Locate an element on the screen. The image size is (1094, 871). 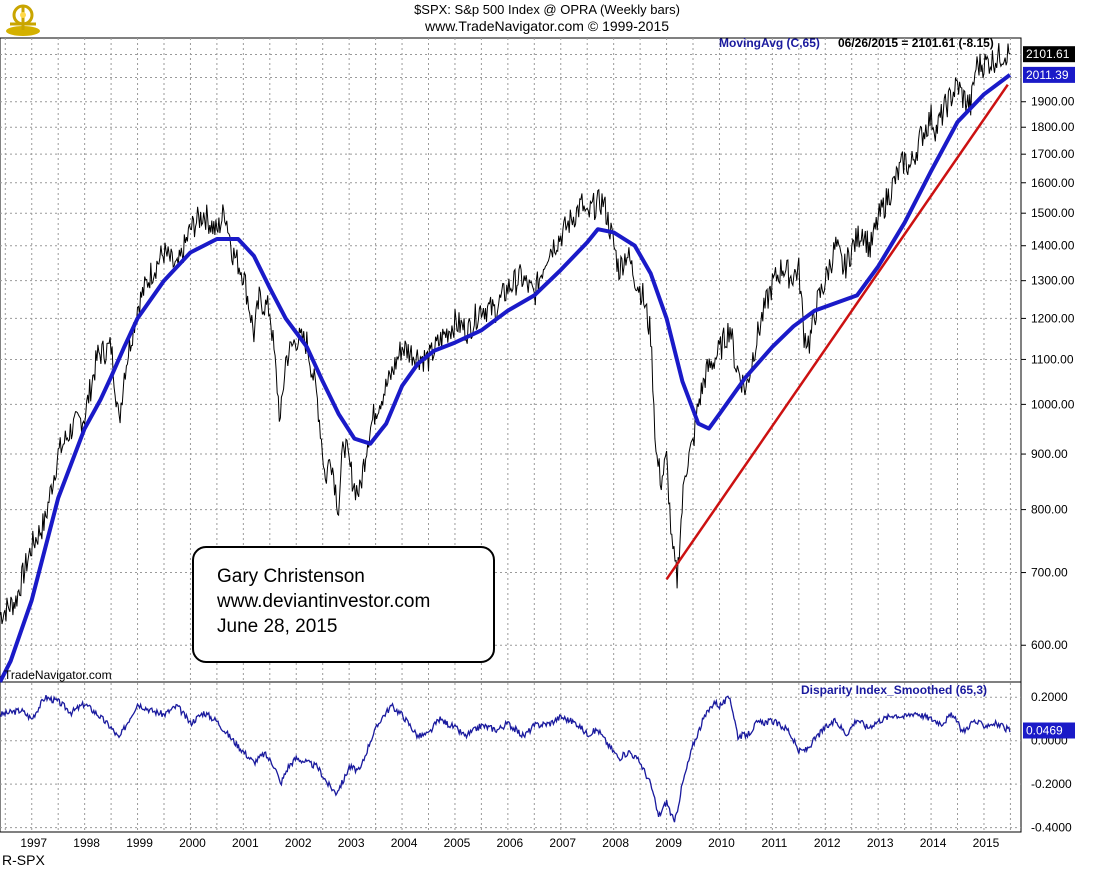
y-tick-label: 1800.00 is located at coordinates (1053, 127).